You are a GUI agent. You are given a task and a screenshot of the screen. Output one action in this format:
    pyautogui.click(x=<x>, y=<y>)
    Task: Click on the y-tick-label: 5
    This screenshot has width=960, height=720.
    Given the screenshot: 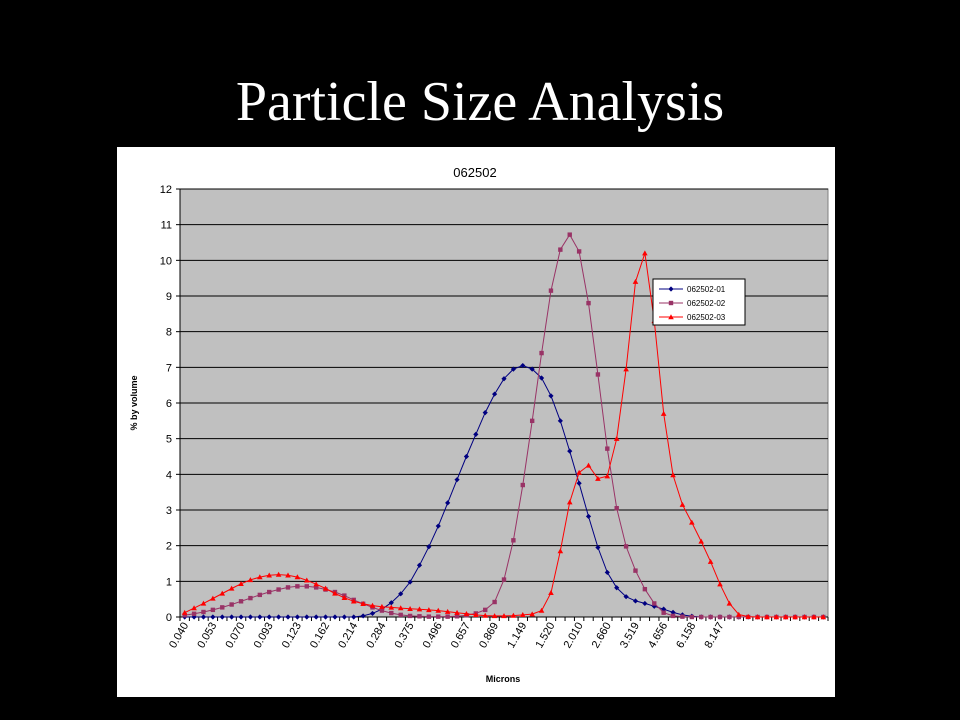 What is the action you would take?
    pyautogui.click(x=169, y=440)
    